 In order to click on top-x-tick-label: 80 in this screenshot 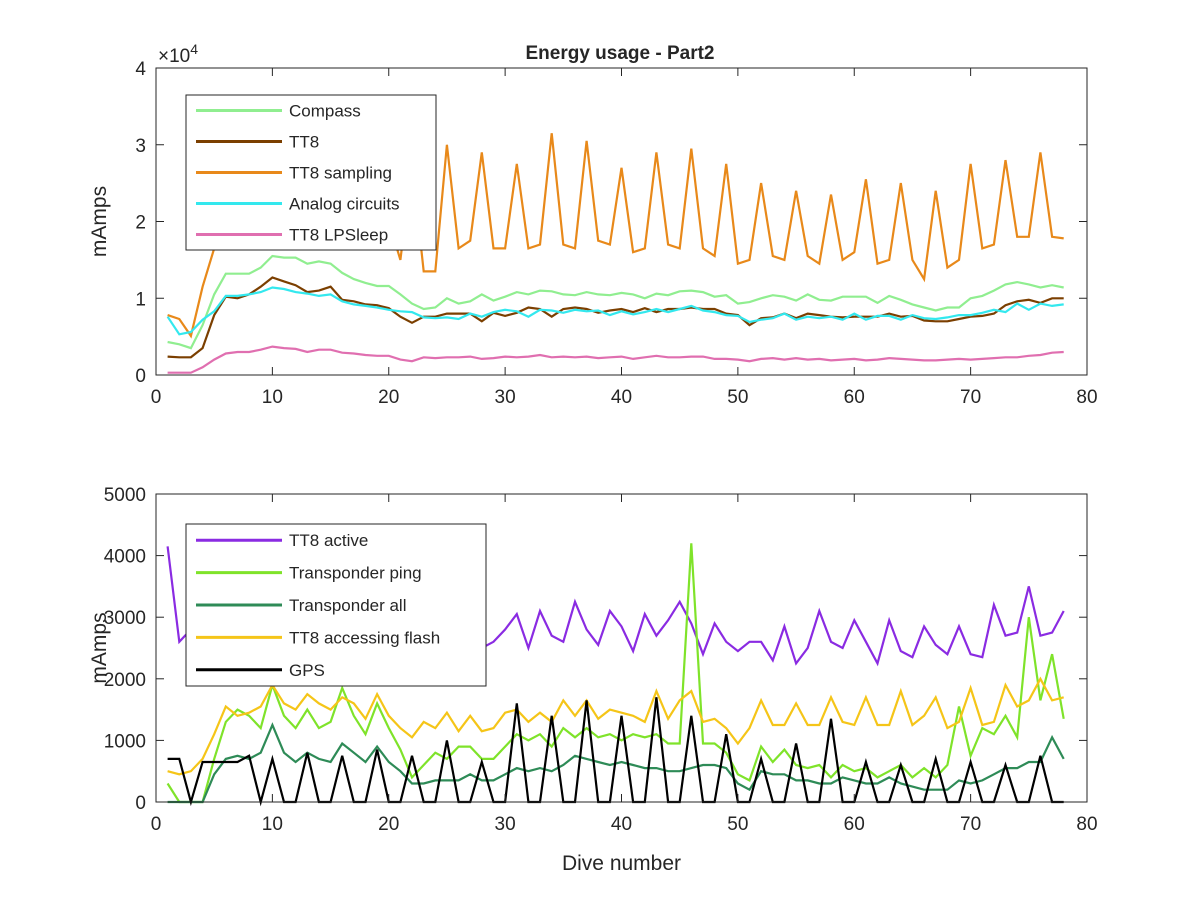, I will do `click(1086, 397)`.